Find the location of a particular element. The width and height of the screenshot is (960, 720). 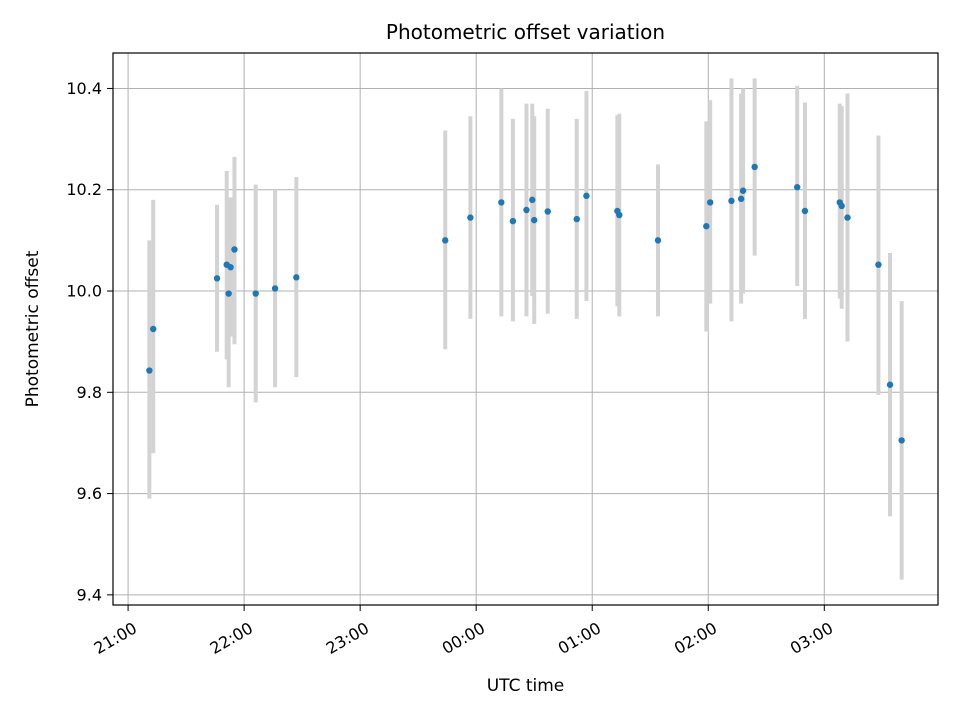

x-axis-title: UTC time is located at coordinates (526, 686).